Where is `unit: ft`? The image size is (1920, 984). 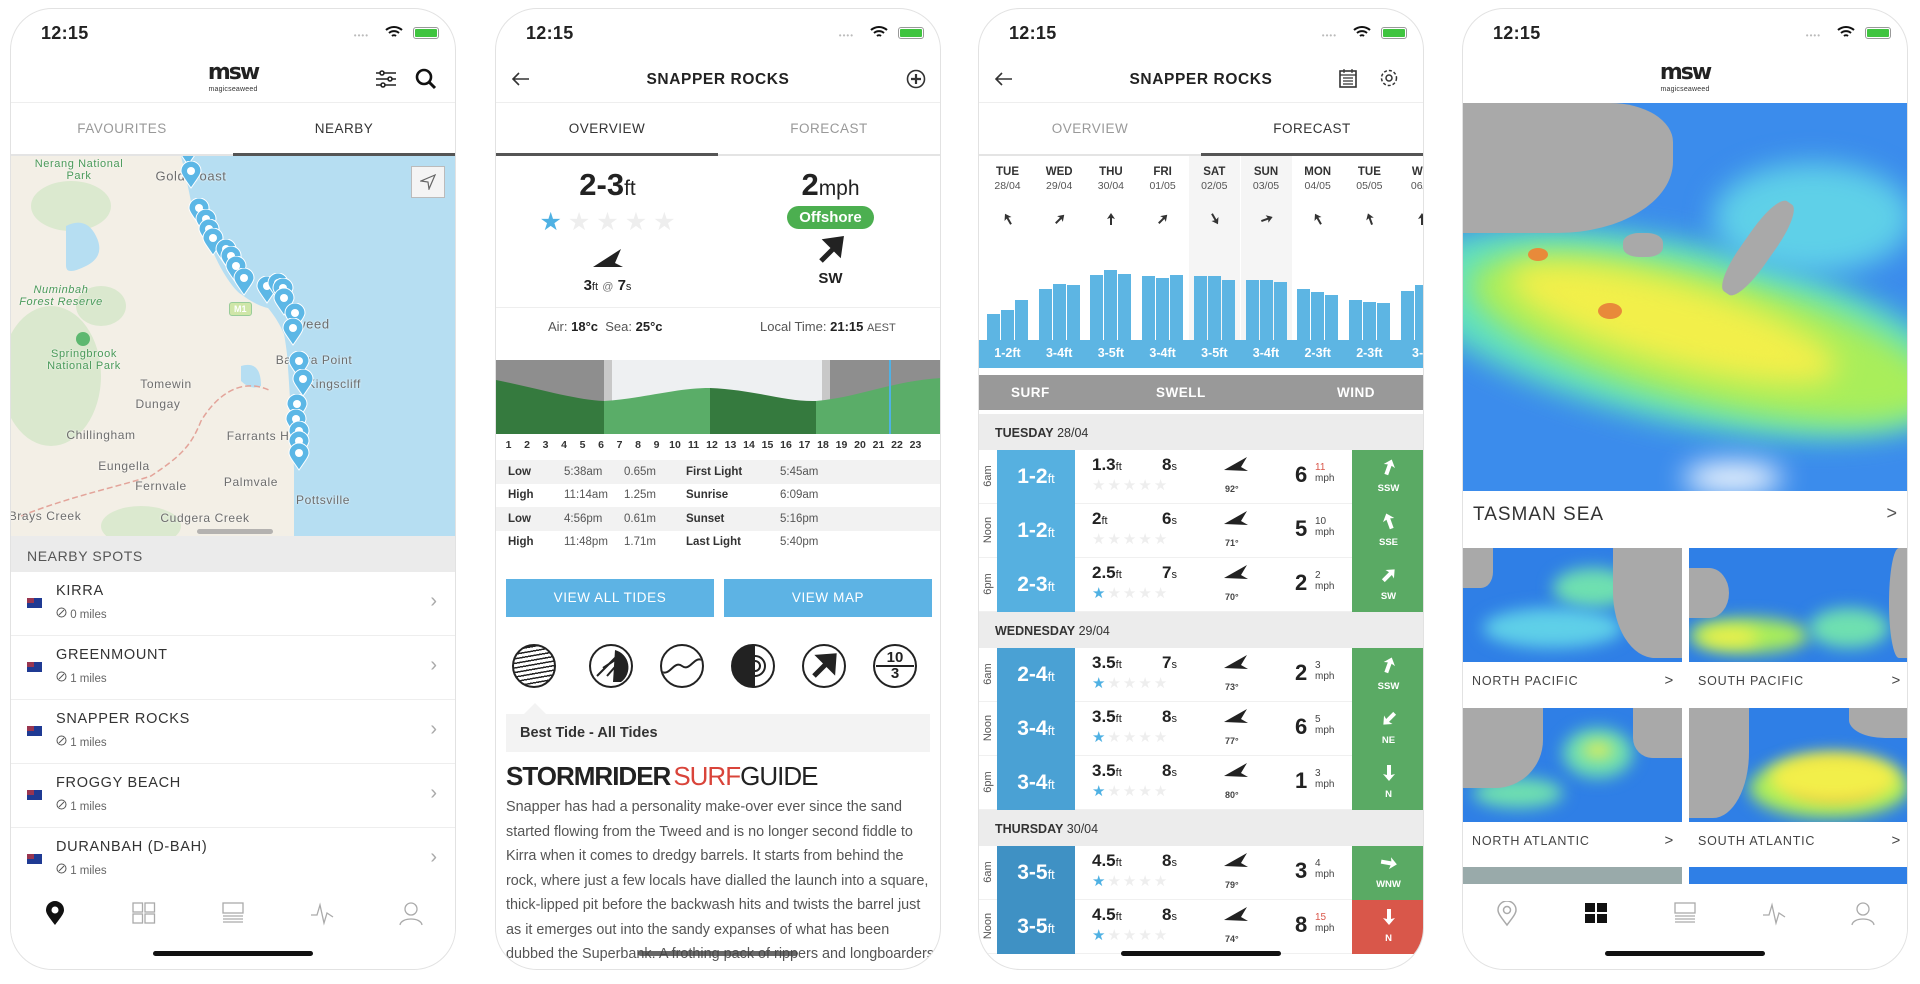 unit: ft is located at coordinates (1051, 784).